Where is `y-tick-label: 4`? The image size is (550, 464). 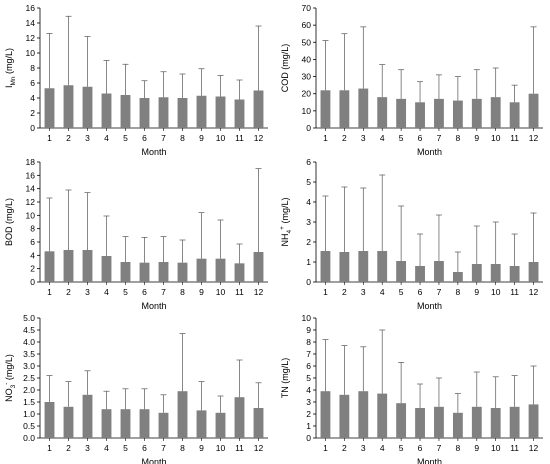 y-tick-label: 4 is located at coordinates (32, 255).